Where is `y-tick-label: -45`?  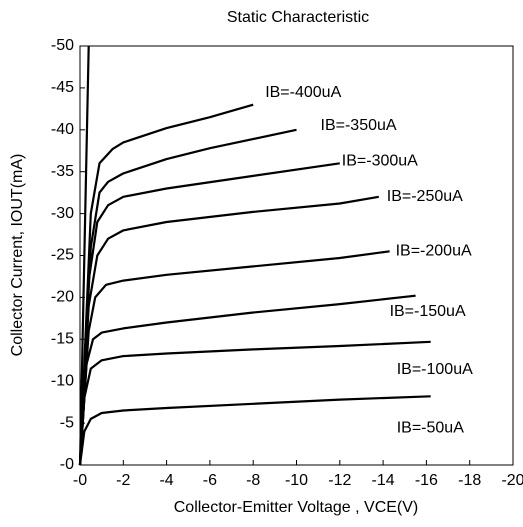
y-tick-label: -45 is located at coordinates (62, 87).